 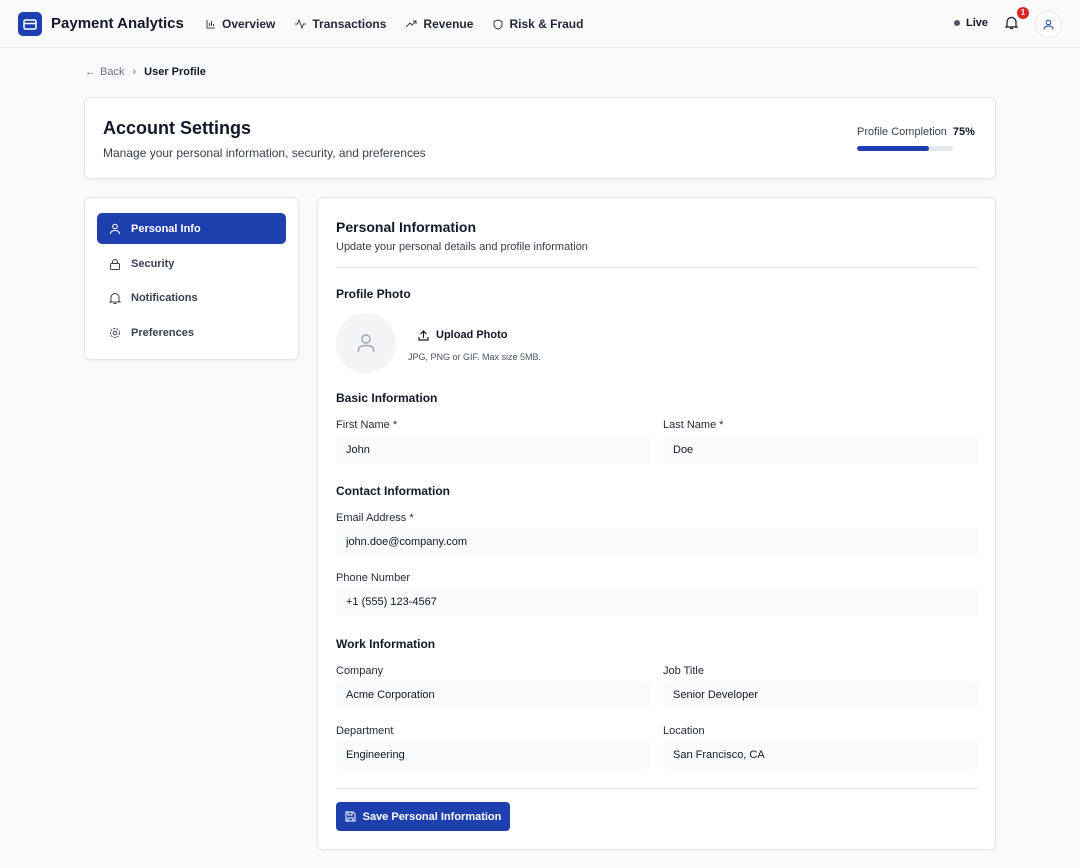 What do you see at coordinates (134, 72) in the screenshot?
I see `chevron-right-icon: ›` at bounding box center [134, 72].